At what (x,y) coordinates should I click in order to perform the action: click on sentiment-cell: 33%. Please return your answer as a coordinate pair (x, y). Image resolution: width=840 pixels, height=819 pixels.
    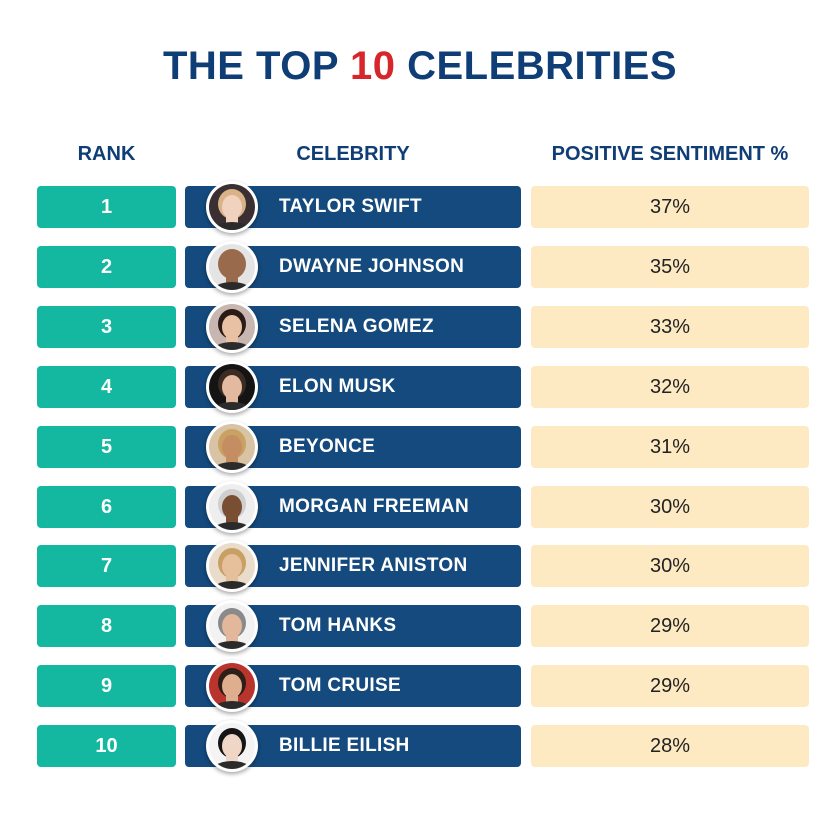
    Looking at the image, I should click on (670, 327).